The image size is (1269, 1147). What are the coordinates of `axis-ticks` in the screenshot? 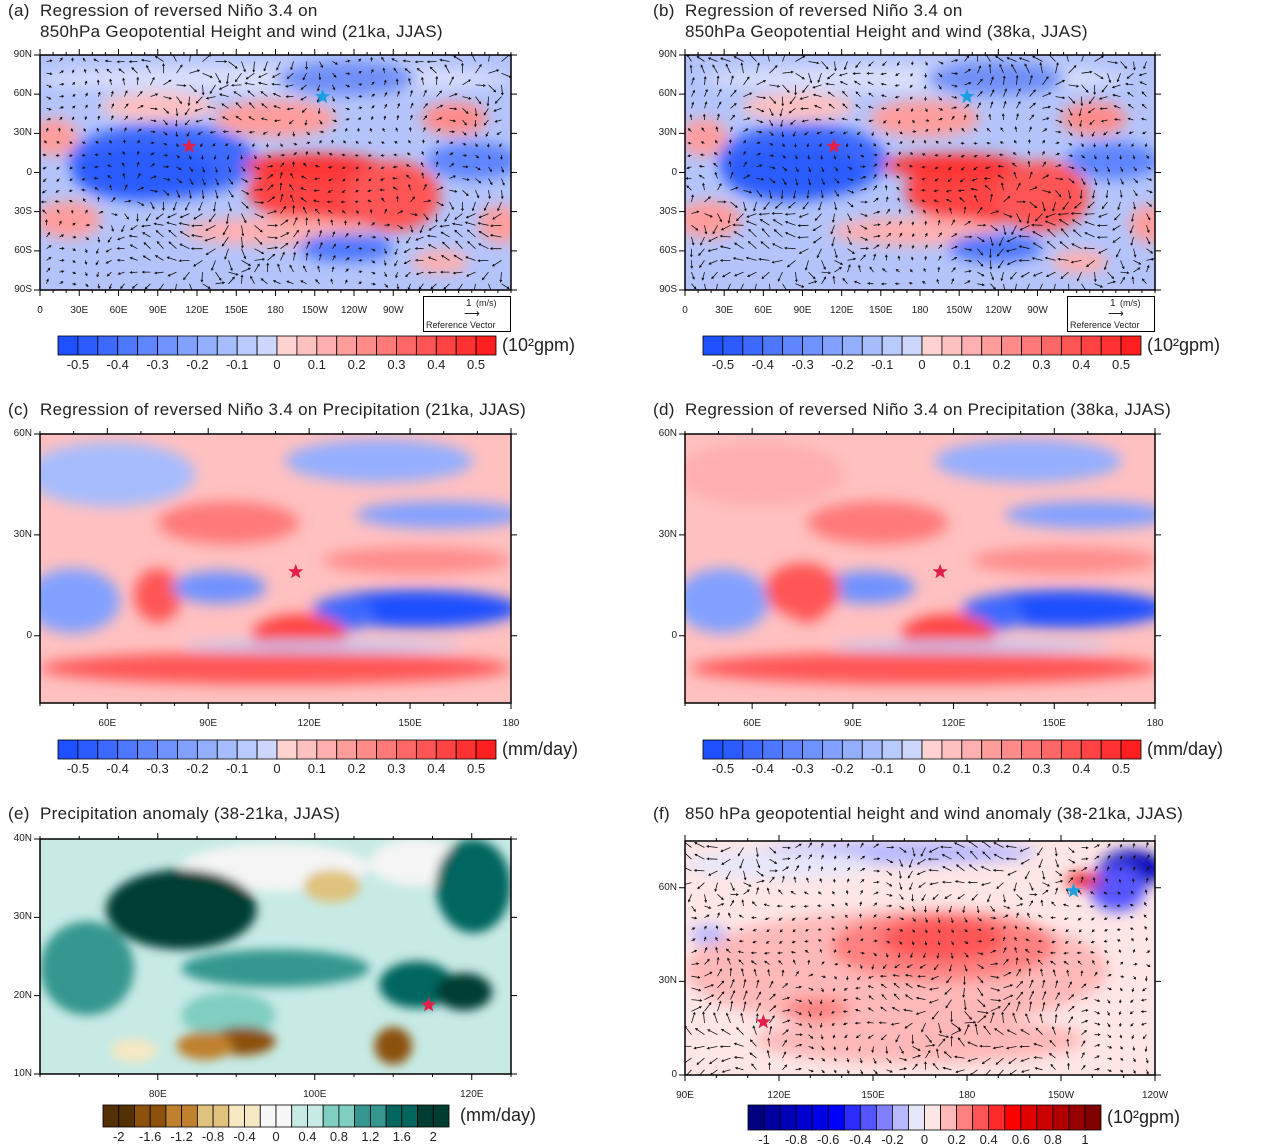 It's located at (920, 958).